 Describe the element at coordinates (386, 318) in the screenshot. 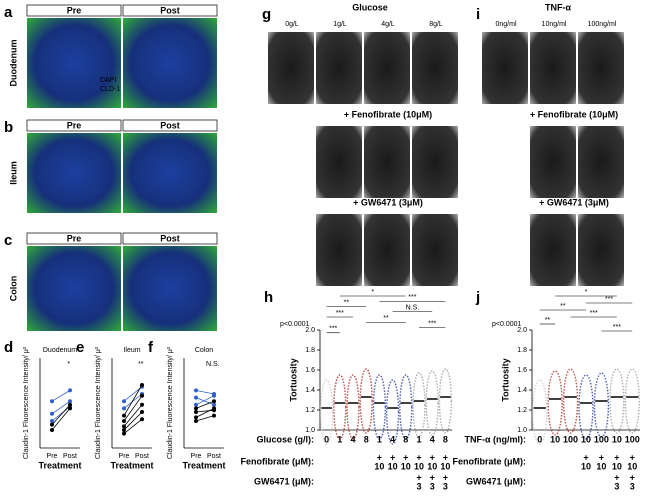

I see `significance: **` at that location.